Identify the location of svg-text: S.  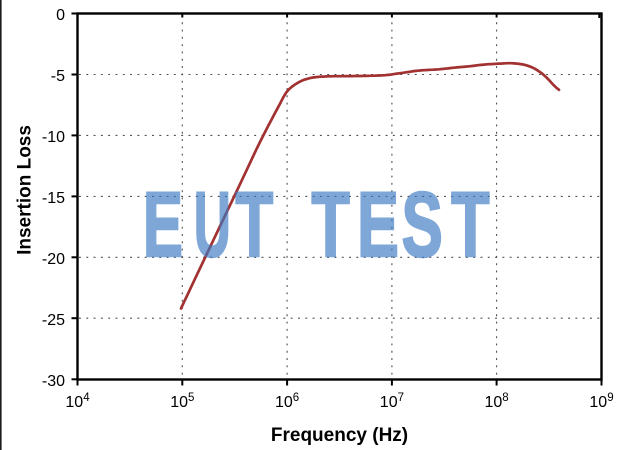
(422, 224).